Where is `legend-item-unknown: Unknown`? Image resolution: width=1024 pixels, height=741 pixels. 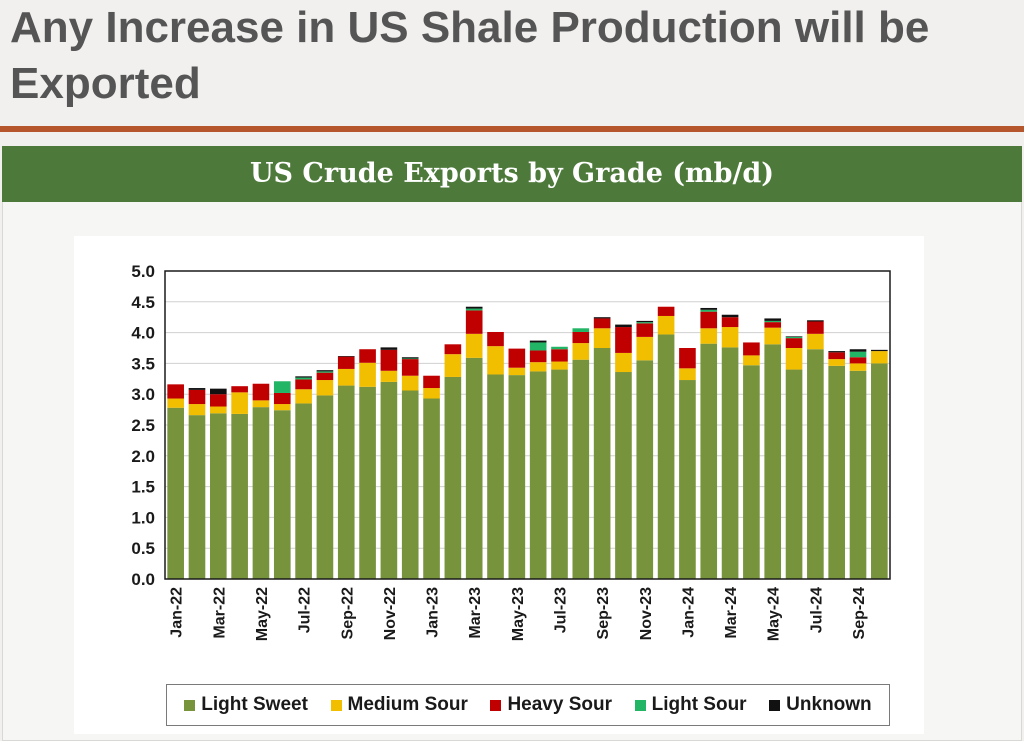 legend-item-unknown: Unknown is located at coordinates (820, 705).